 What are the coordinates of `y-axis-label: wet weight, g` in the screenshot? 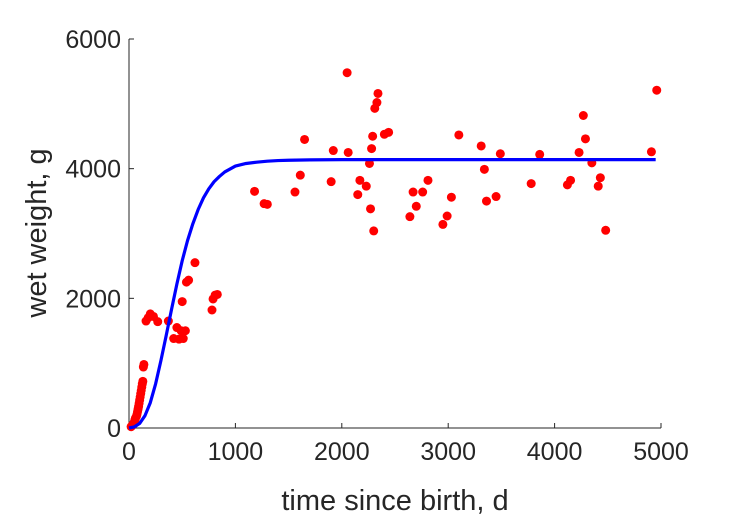 It's located at (37, 233).